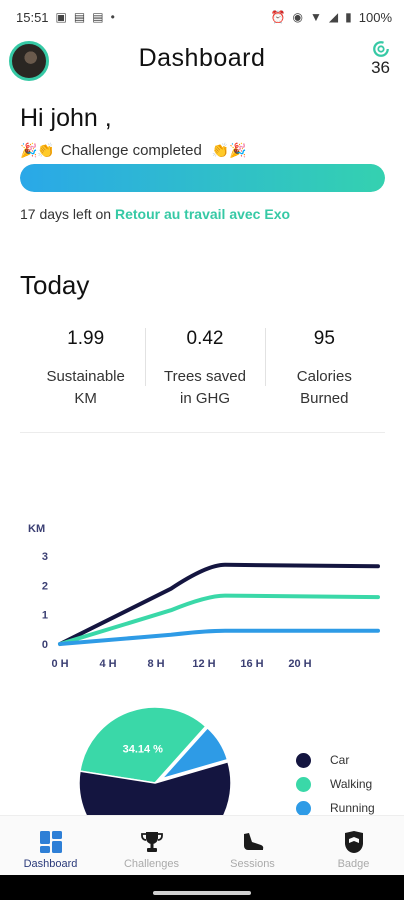 The height and width of the screenshot is (900, 404). Describe the element at coordinates (380, 67) in the screenshot. I see `streak-count: 36` at that location.